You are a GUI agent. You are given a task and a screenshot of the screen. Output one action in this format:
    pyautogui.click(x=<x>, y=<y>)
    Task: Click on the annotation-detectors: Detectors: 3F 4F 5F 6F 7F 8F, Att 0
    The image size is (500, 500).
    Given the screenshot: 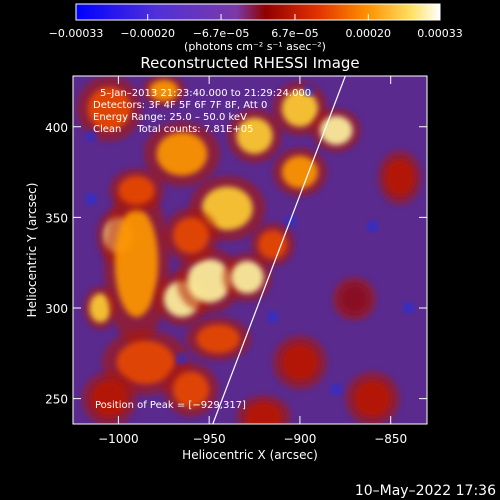 What is the action you would take?
    pyautogui.click(x=180, y=105)
    